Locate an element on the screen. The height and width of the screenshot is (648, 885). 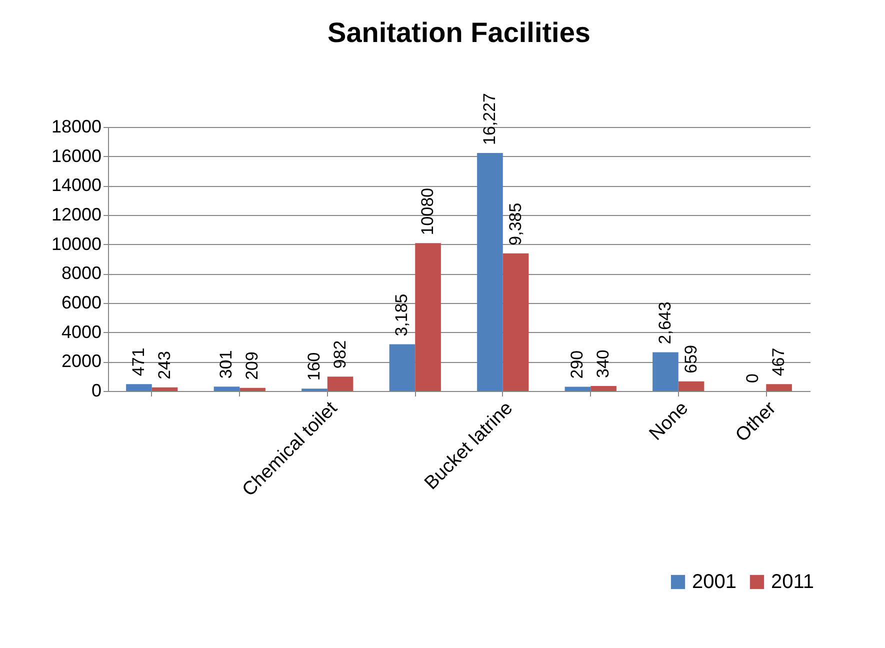
legend-label: 2011 is located at coordinates (792, 582).